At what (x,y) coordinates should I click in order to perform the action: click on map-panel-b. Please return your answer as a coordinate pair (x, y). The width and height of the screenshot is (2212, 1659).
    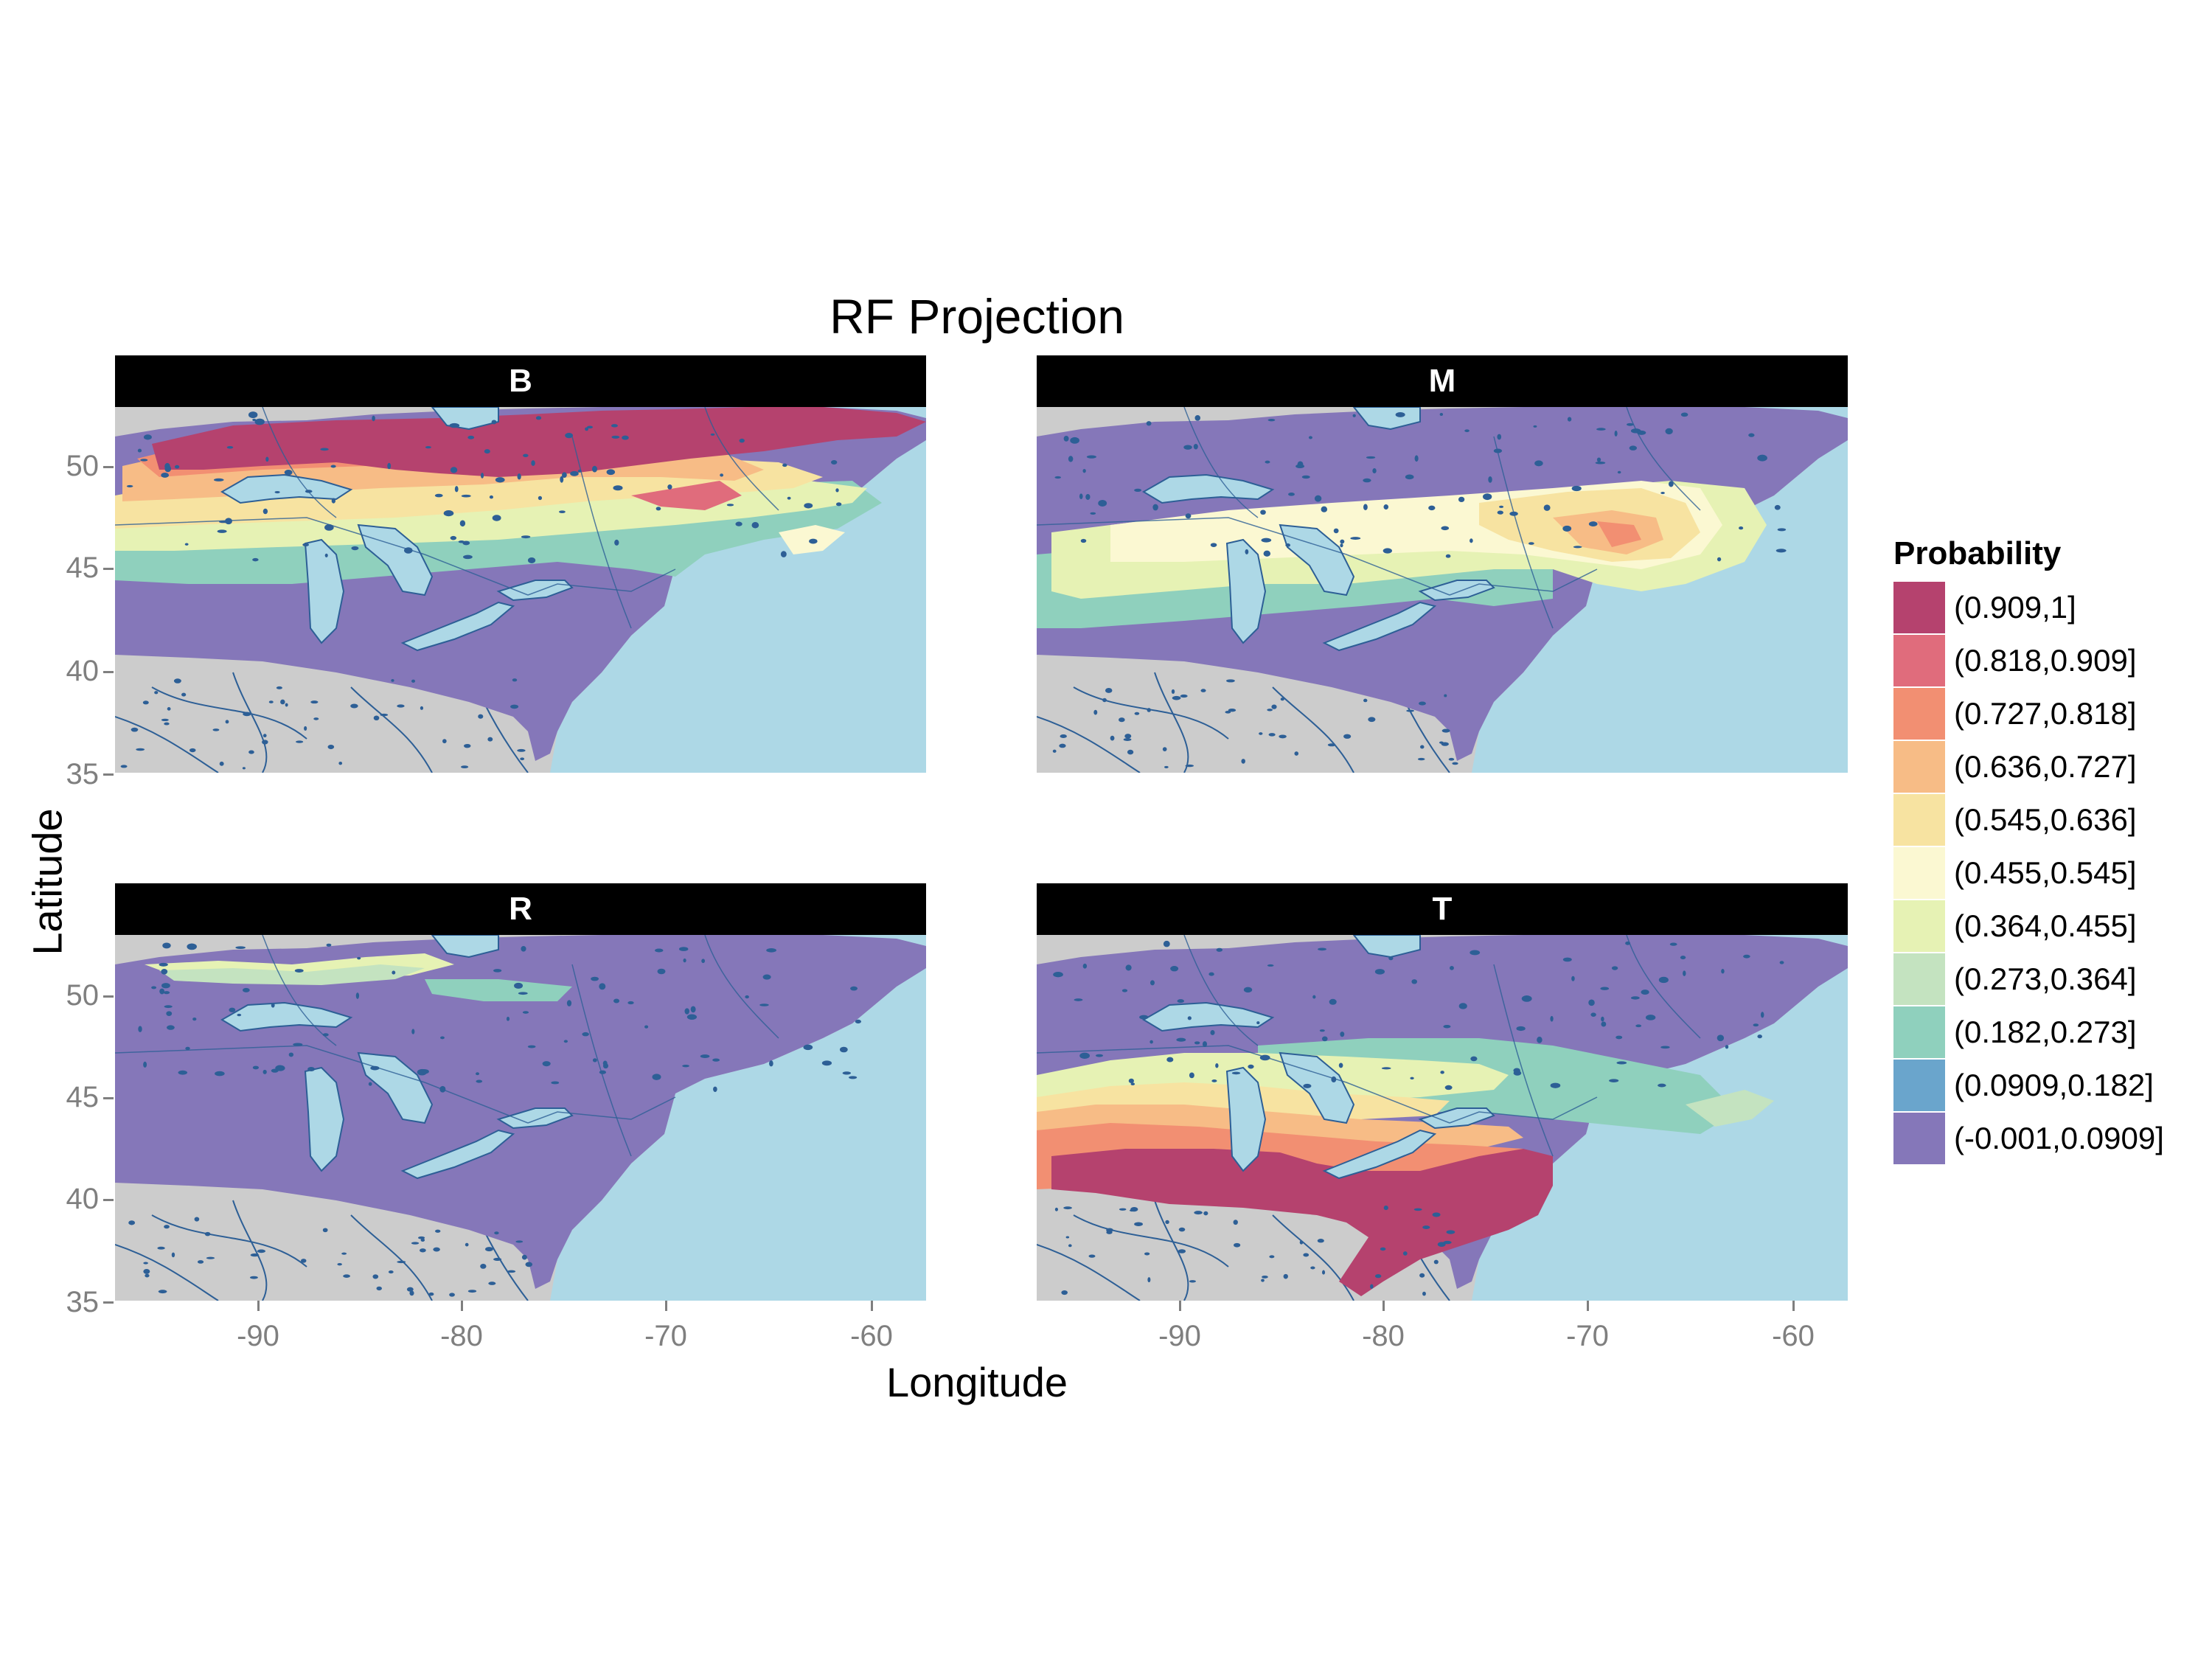
    Looking at the image, I should click on (520, 590).